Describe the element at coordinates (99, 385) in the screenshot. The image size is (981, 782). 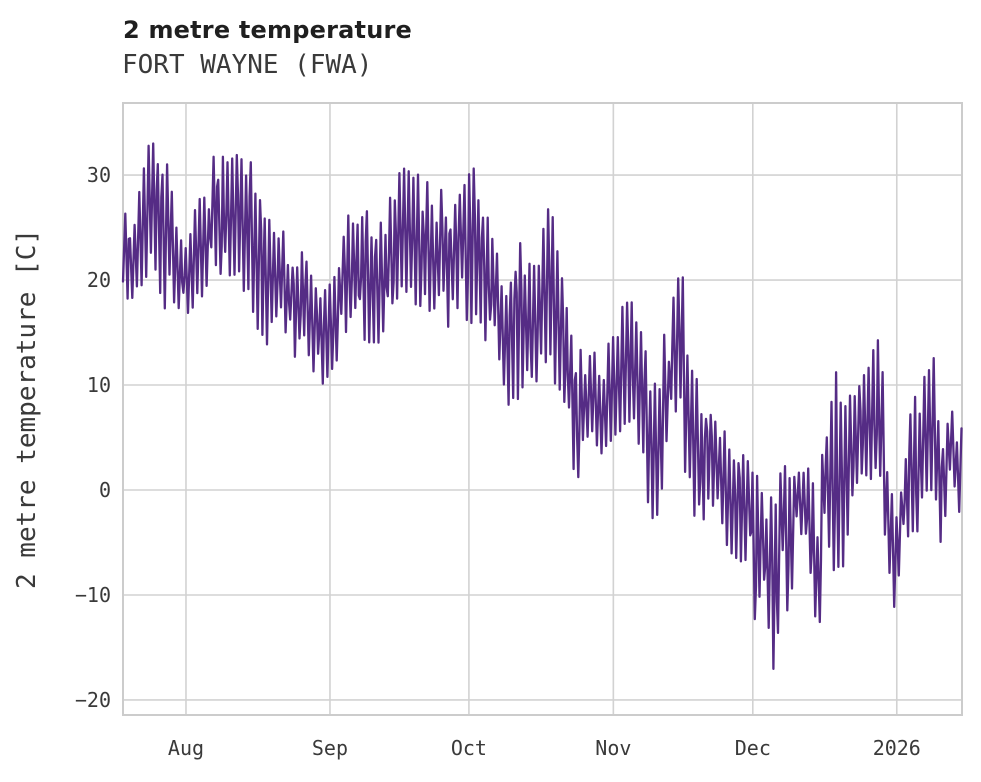
I see `y-tick-label: 10` at that location.